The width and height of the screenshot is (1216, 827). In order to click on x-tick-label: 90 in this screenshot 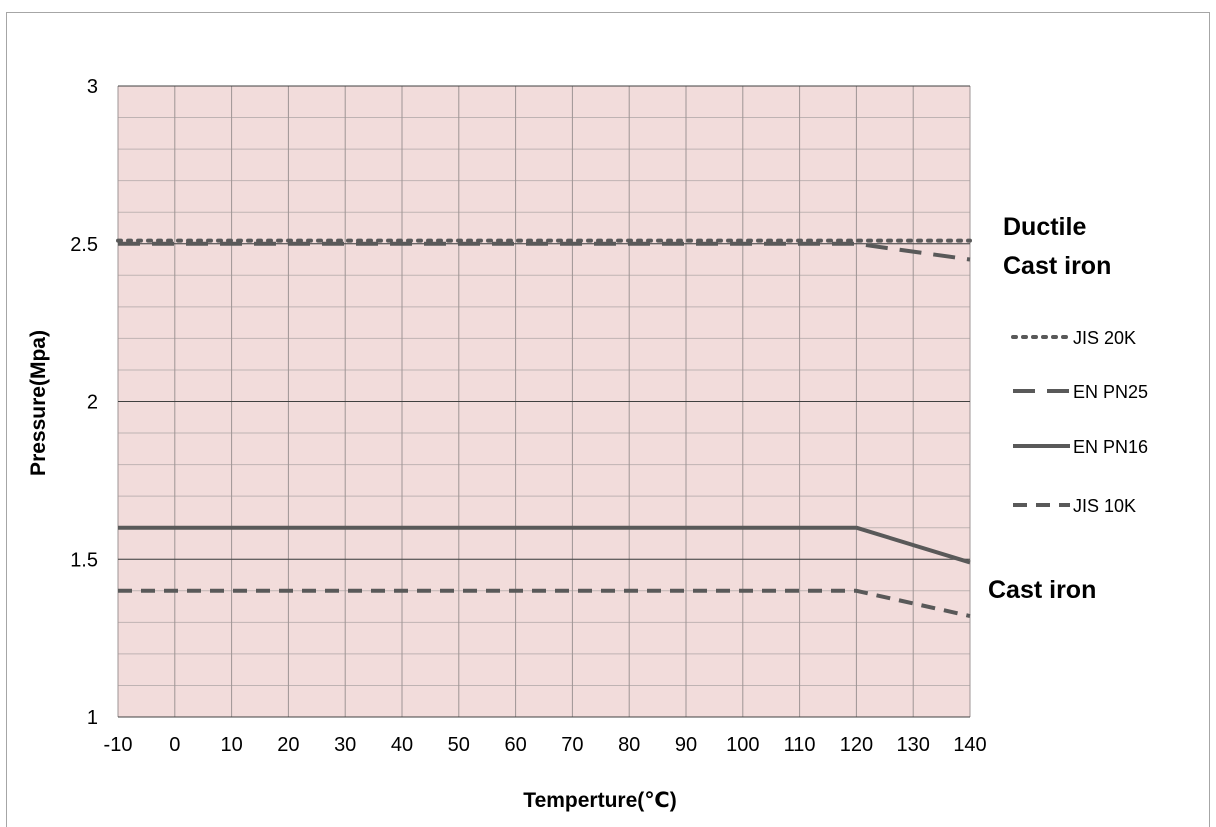, I will do `click(686, 745)`.